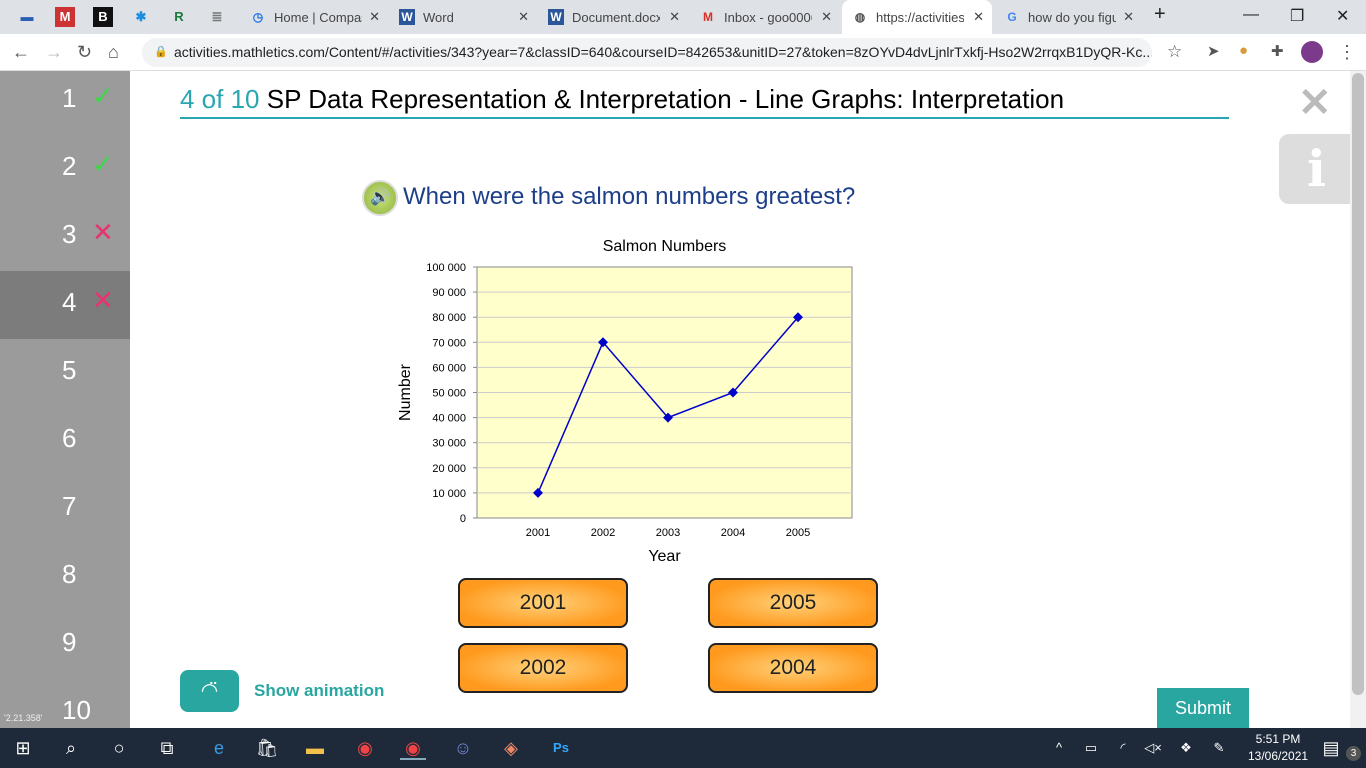 The width and height of the screenshot is (1366, 768). What do you see at coordinates (1277, 51) in the screenshot?
I see `puzzle-icon: ✚` at bounding box center [1277, 51].